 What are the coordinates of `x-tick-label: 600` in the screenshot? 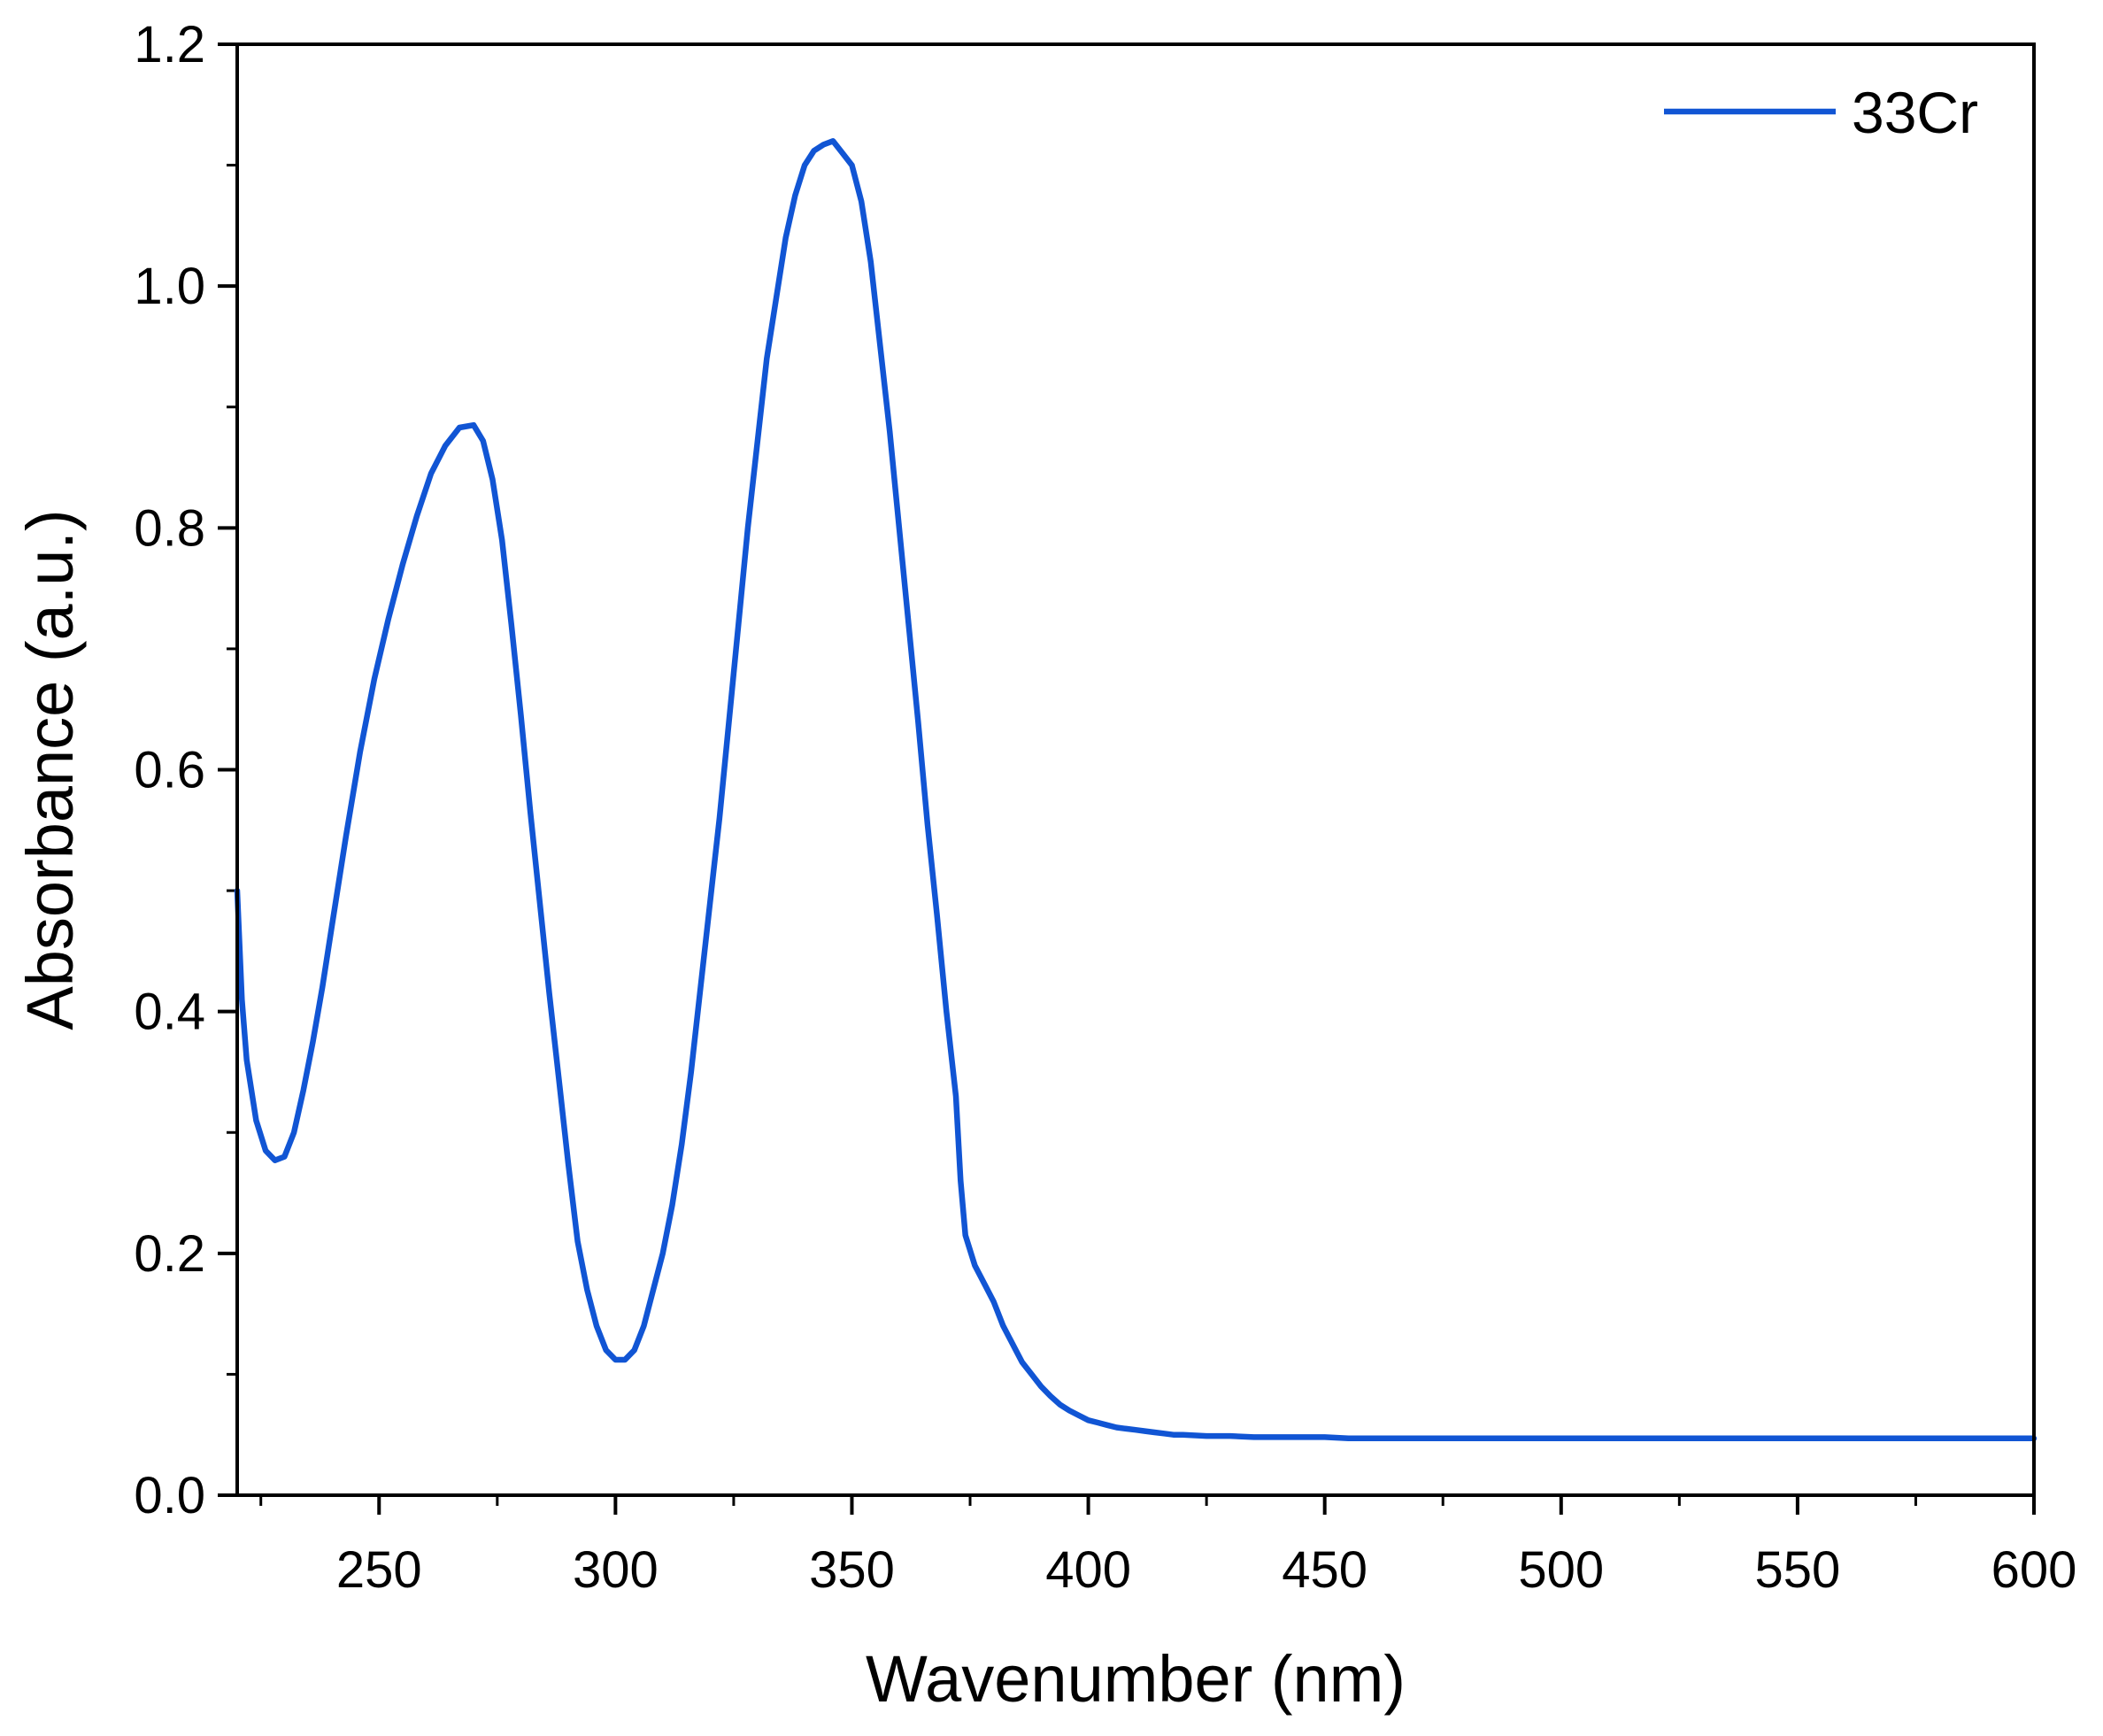 It's located at (2034, 1570).